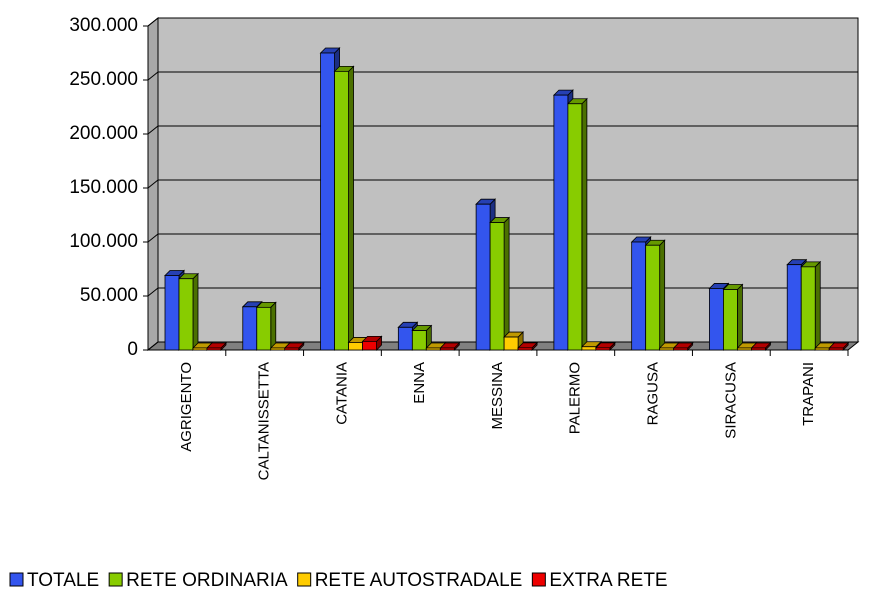  What do you see at coordinates (497, 396) in the screenshot?
I see `x-tick-label: MESSINA` at bounding box center [497, 396].